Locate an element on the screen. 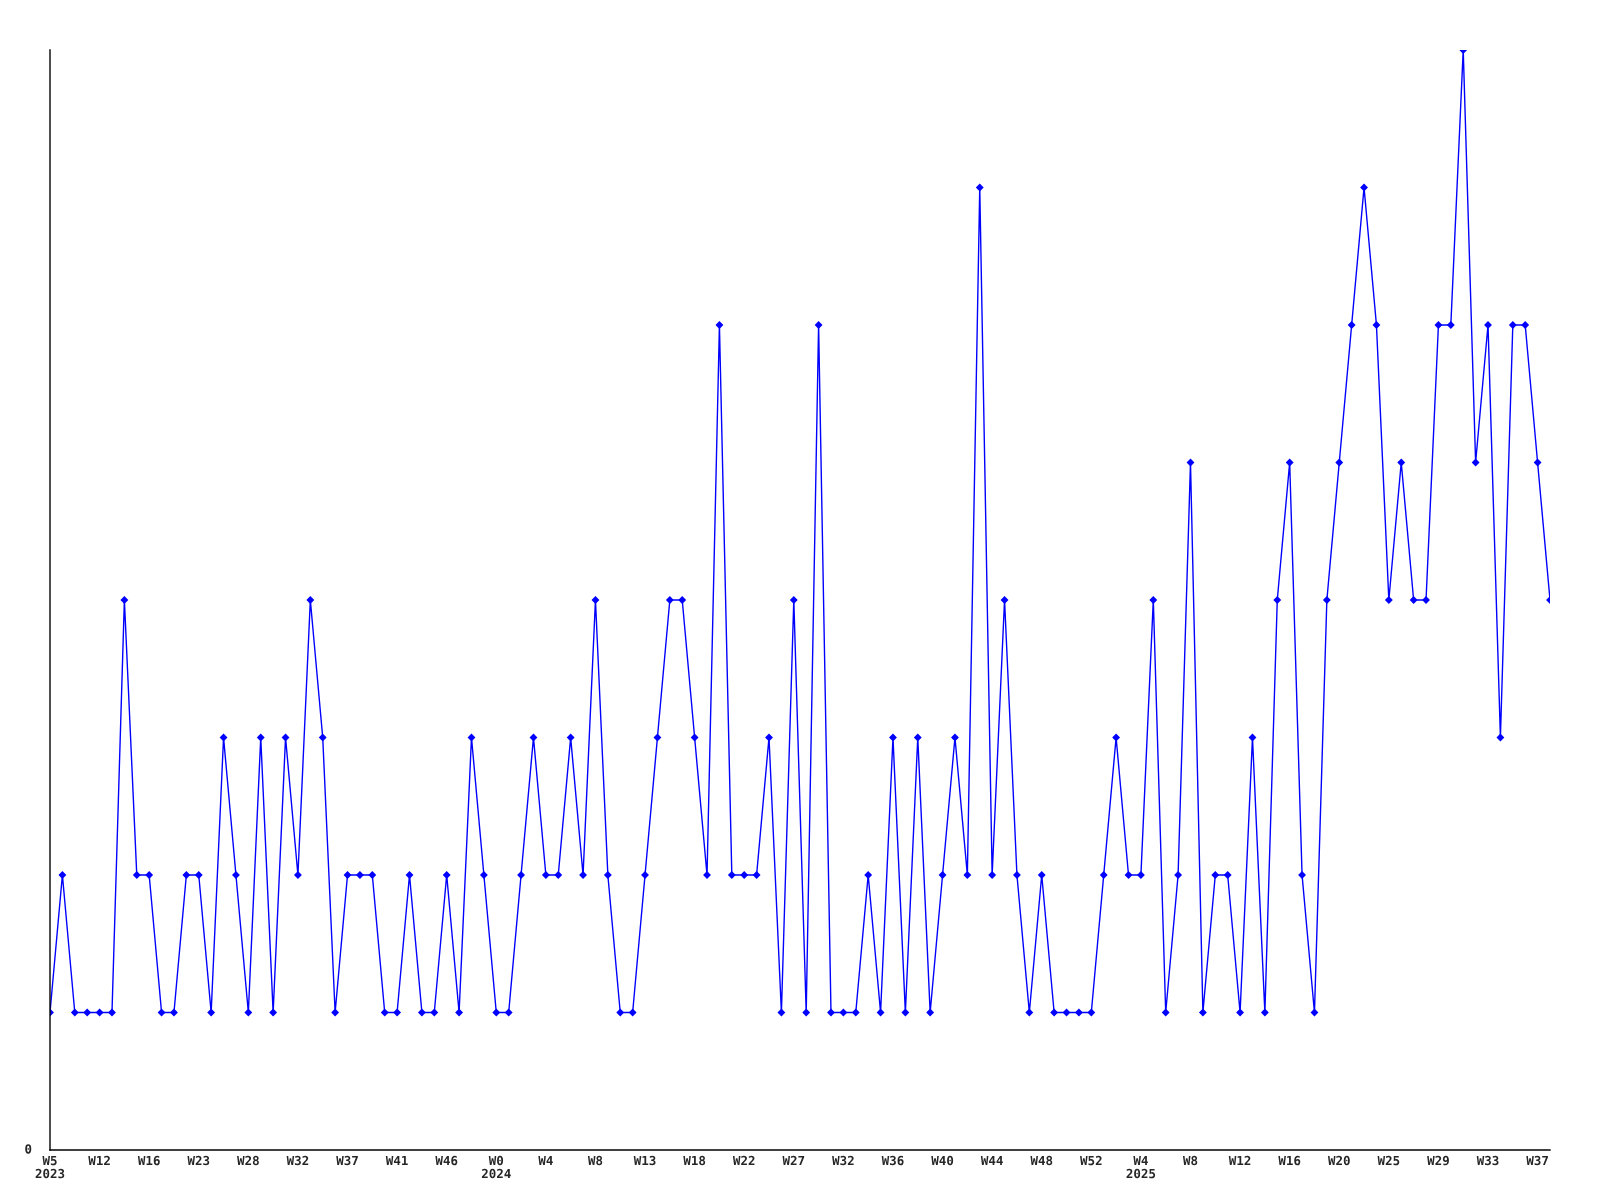 The image size is (1600, 1200). x-tick-label: W18 is located at coordinates (694, 1160).